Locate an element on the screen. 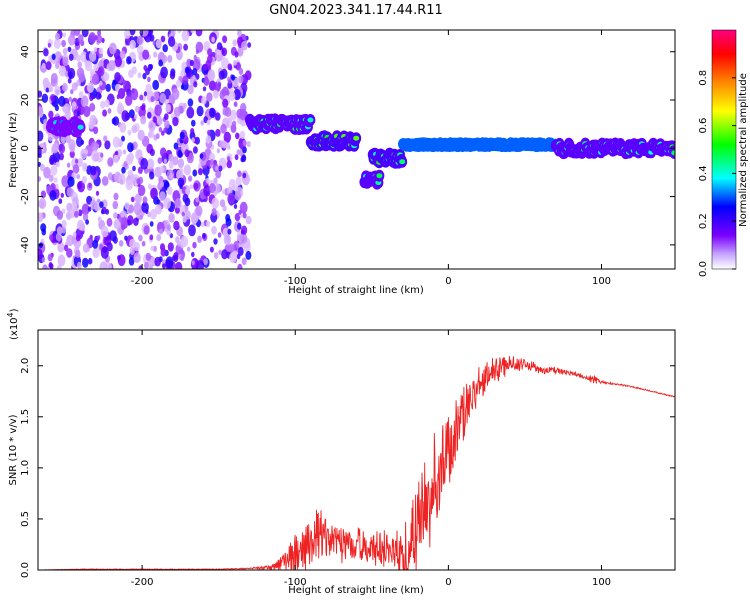  snr-x-tick-label: -200 is located at coordinates (142, 582).